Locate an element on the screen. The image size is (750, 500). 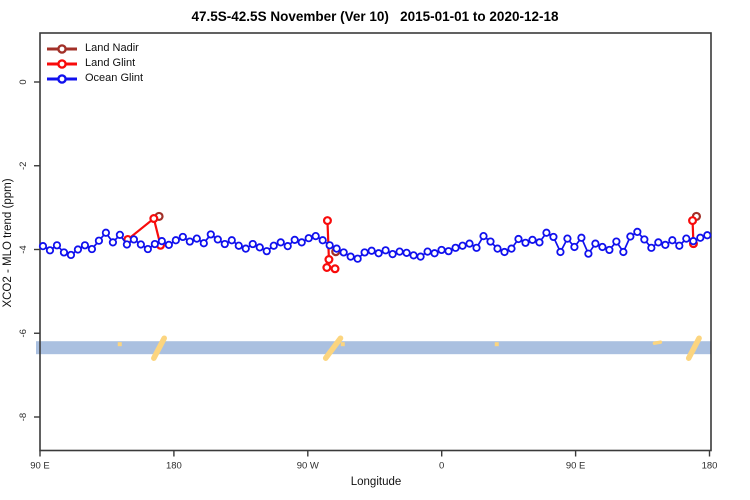
x-tick-label: 0 is located at coordinates (441, 466).